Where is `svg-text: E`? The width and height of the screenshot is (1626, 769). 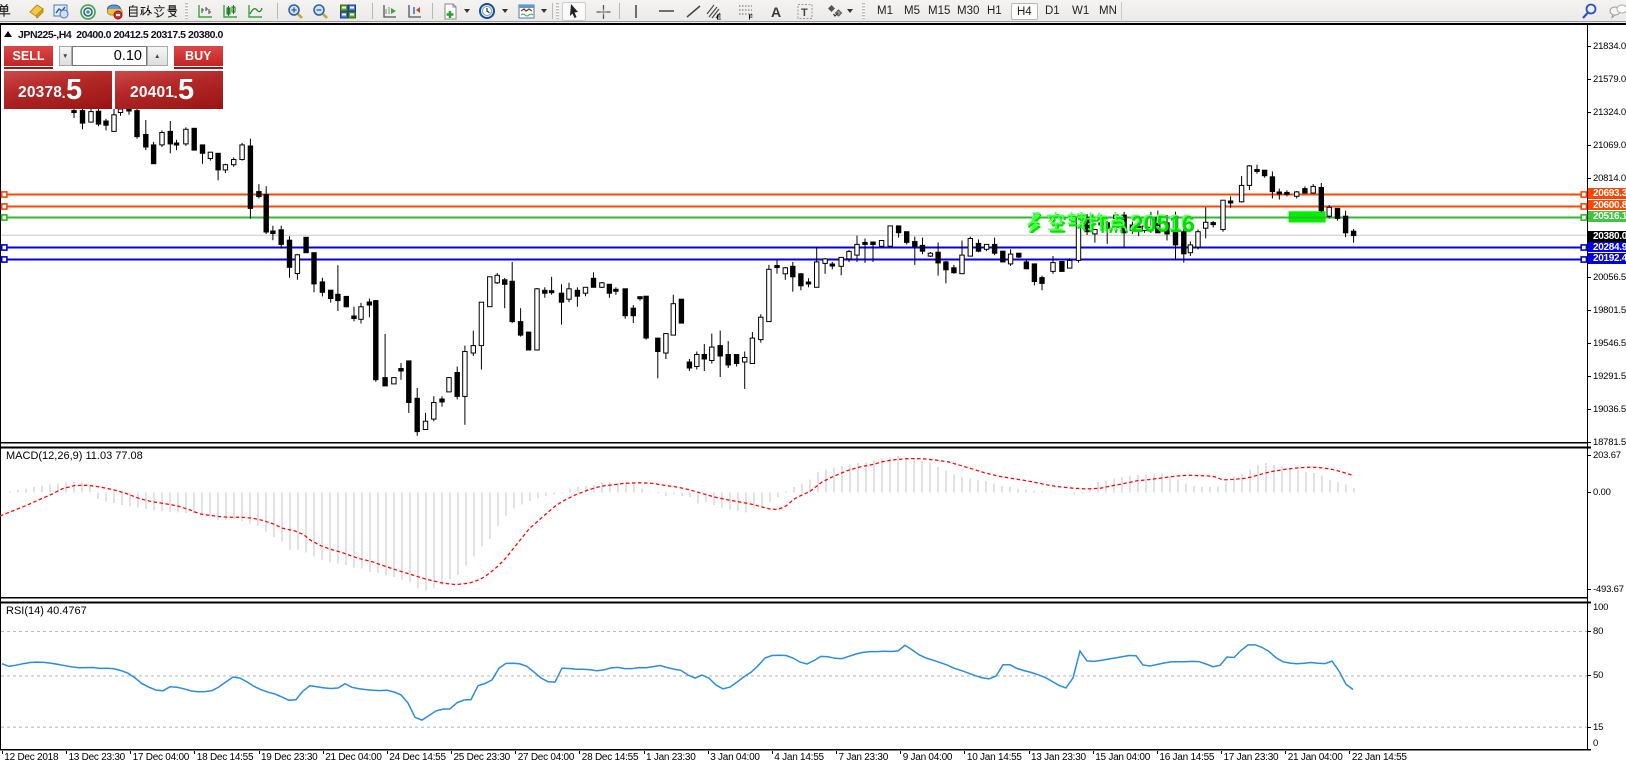 svg-text: E is located at coordinates (719, 18).